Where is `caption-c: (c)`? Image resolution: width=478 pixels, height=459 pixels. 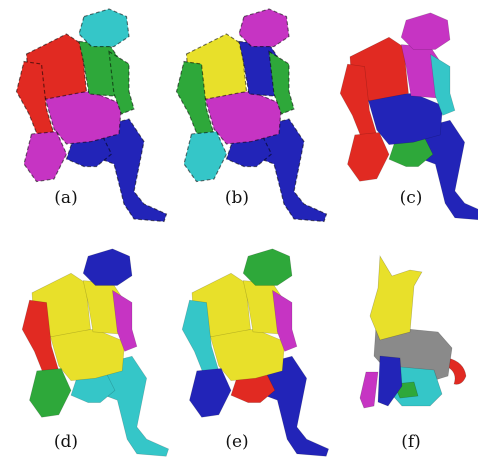 caption-c: (c) is located at coordinates (411, 198).